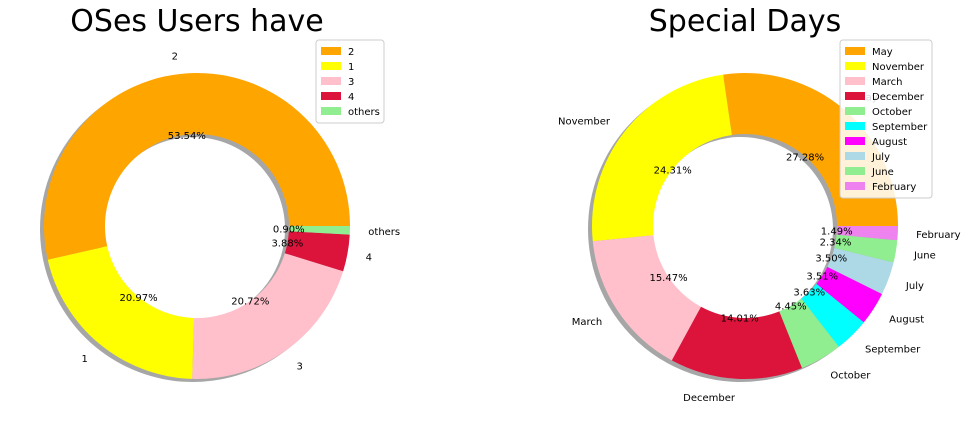  I want to click on category-label: July, so click(914, 286).